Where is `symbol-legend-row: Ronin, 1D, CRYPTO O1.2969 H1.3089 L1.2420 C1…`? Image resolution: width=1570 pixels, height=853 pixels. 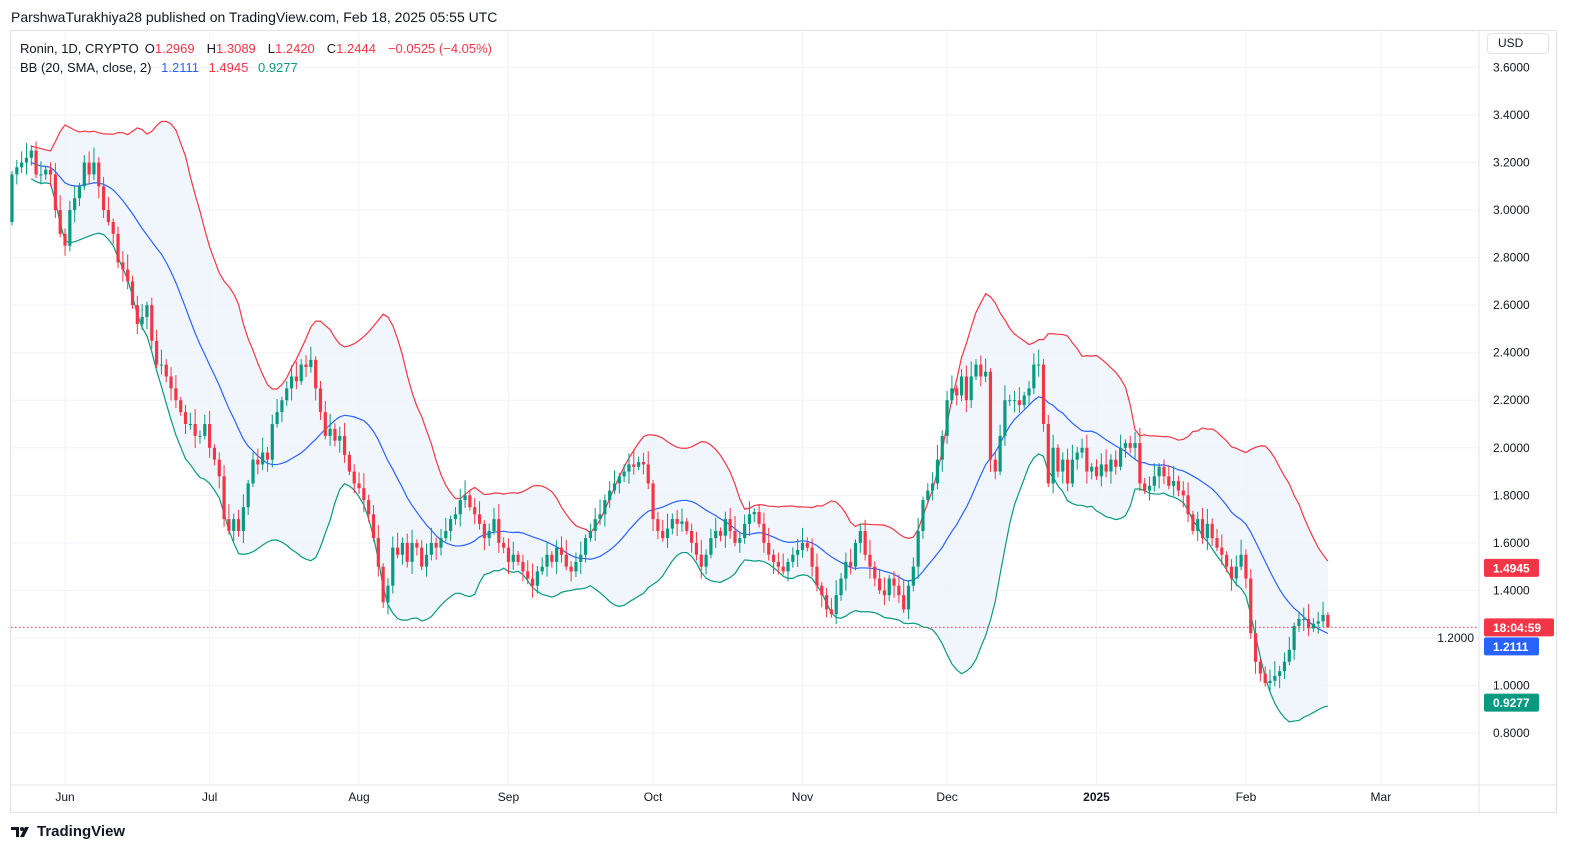 symbol-legend-row: Ronin, 1D, CRYPTO O1.2969 H1.3089 L1.2420 C1… is located at coordinates (259, 48).